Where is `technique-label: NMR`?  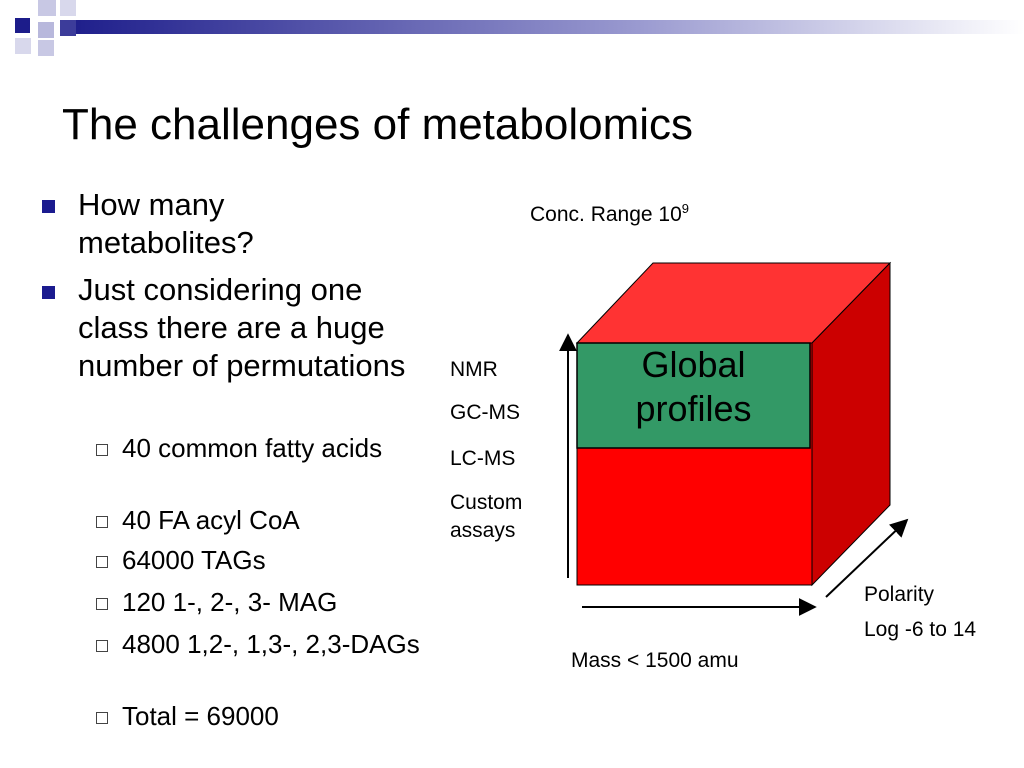 technique-label: NMR is located at coordinates (474, 369).